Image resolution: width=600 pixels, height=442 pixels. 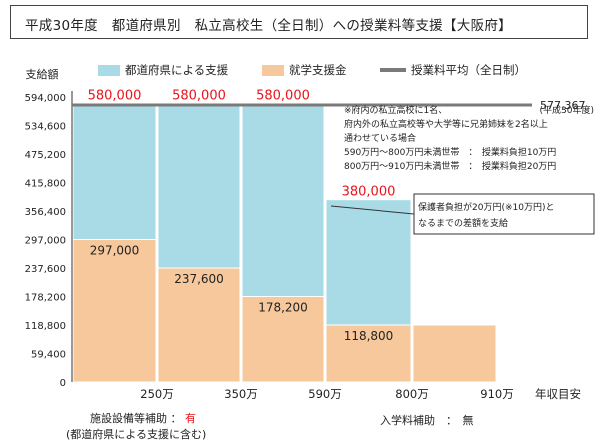 I want to click on x-tick-label: 910万, so click(x=496, y=394).